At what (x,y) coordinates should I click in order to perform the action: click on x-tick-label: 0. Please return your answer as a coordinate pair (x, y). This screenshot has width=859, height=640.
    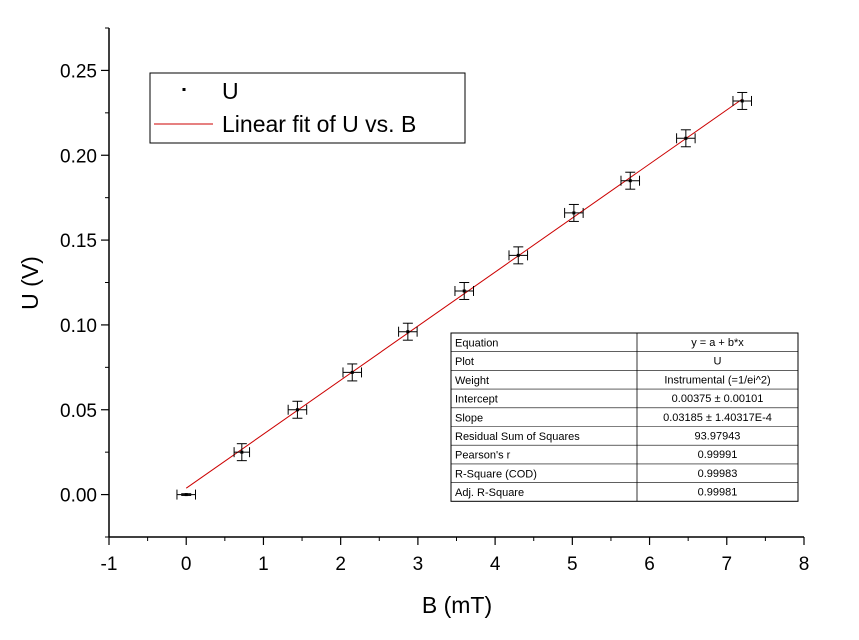
    Looking at the image, I should click on (186, 564).